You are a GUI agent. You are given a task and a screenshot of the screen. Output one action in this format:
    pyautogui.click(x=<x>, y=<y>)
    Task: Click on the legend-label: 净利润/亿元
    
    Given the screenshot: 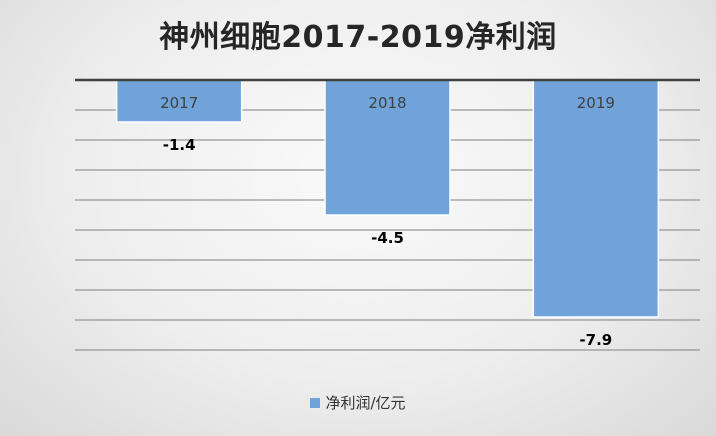 What is the action you would take?
    pyautogui.click(x=365, y=403)
    